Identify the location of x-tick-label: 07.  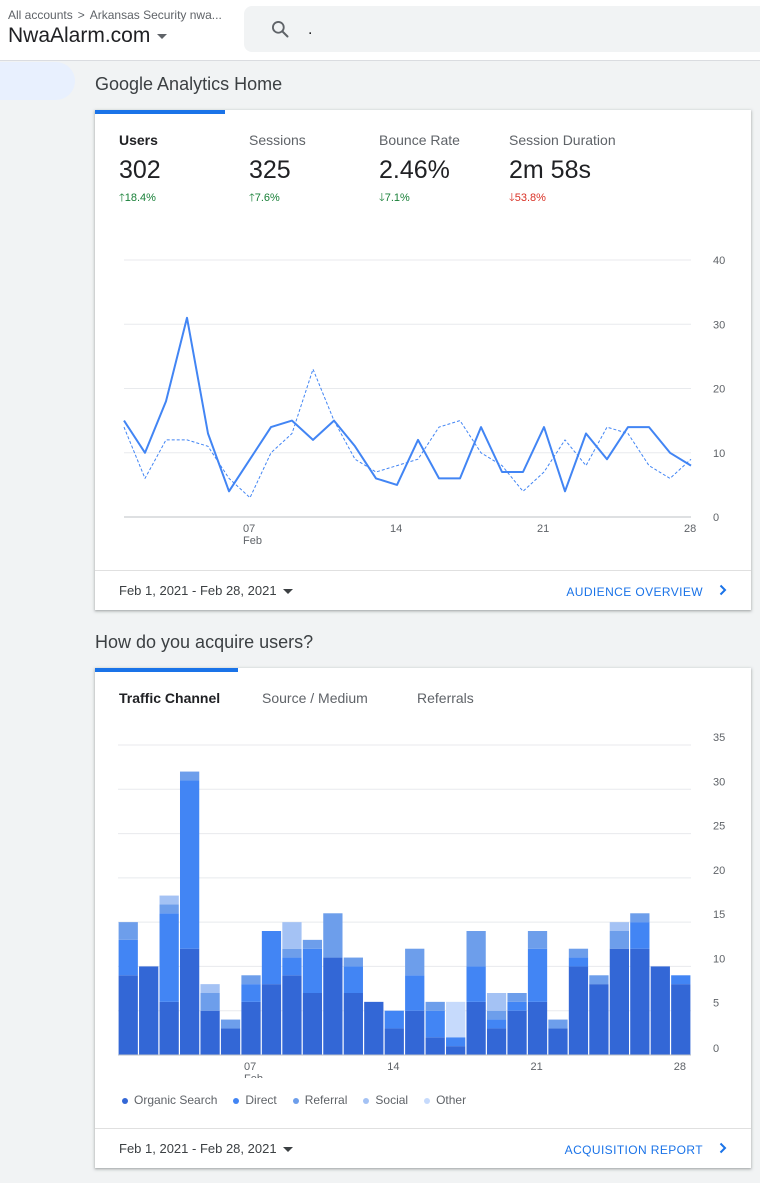
(249, 529).